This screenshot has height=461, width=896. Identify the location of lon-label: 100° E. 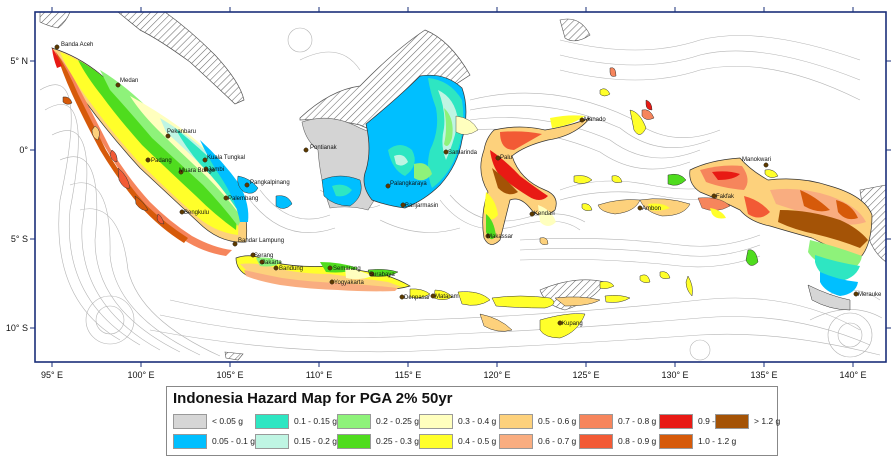
(140, 375).